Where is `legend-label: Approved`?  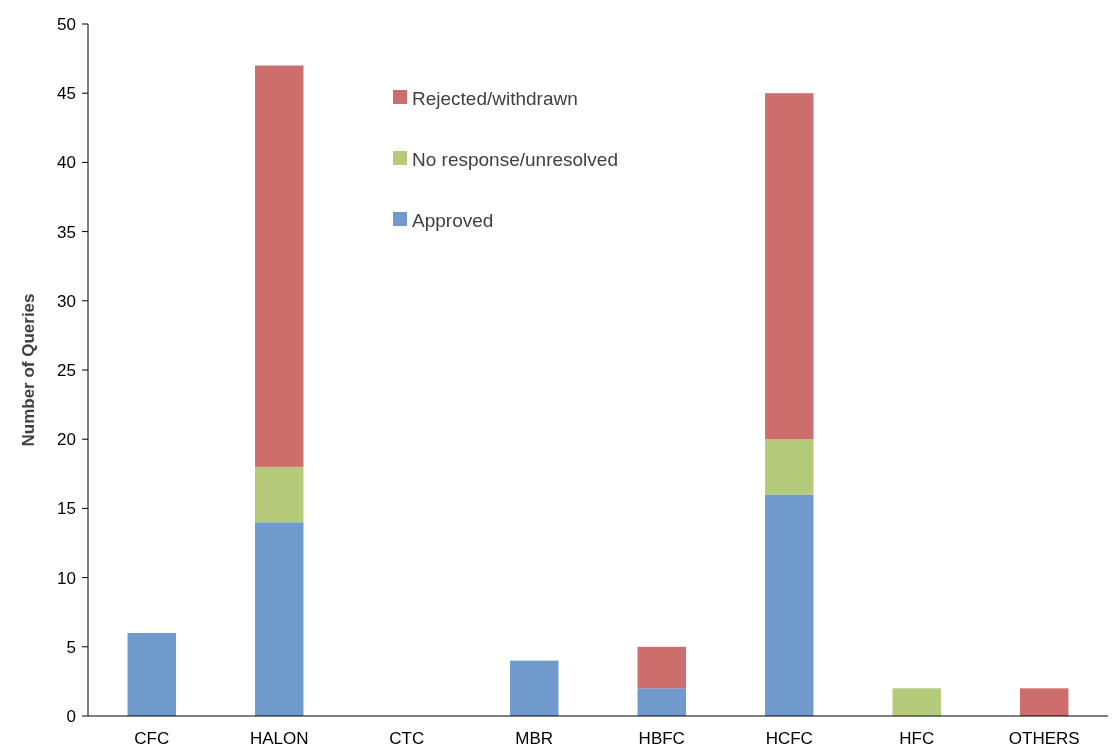 legend-label: Approved is located at coordinates (453, 220).